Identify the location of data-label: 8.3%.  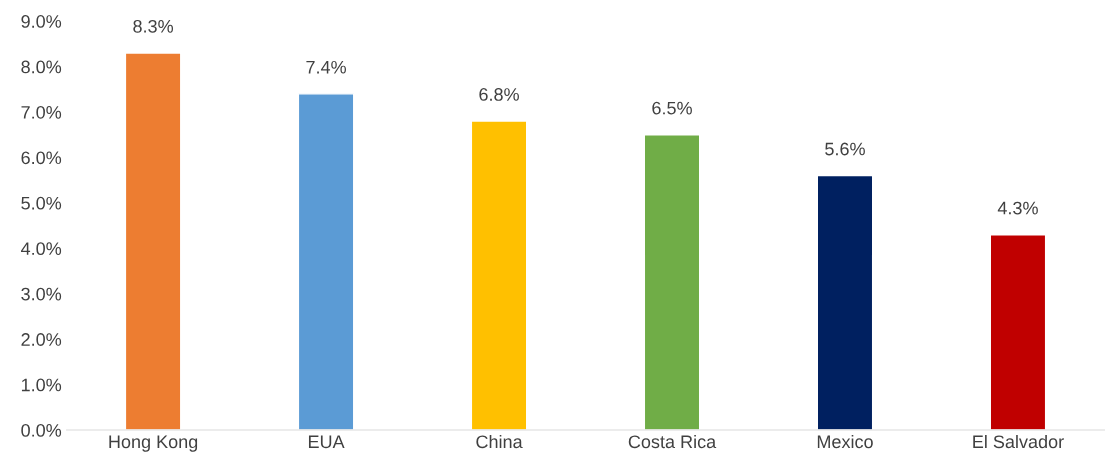
(153, 26).